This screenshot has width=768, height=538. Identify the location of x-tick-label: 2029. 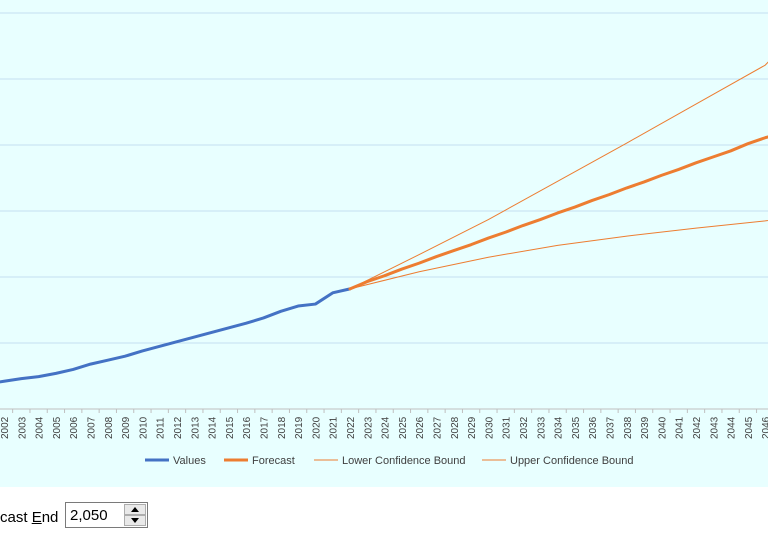
(472, 427).